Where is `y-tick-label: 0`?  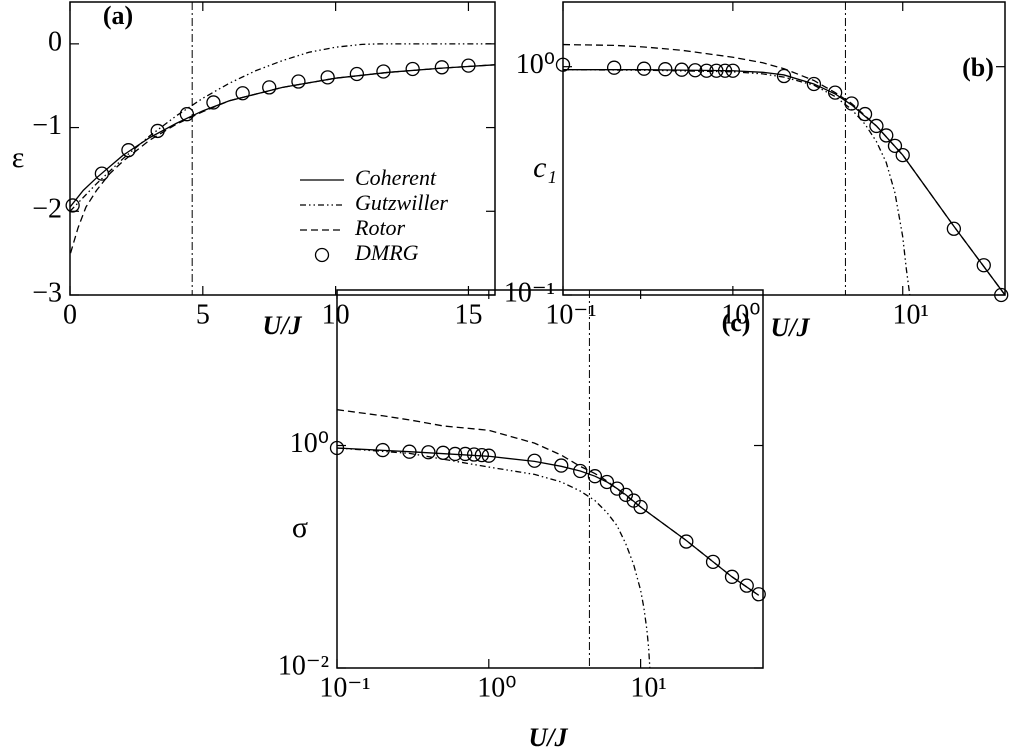 y-tick-label: 0 is located at coordinates (55, 41).